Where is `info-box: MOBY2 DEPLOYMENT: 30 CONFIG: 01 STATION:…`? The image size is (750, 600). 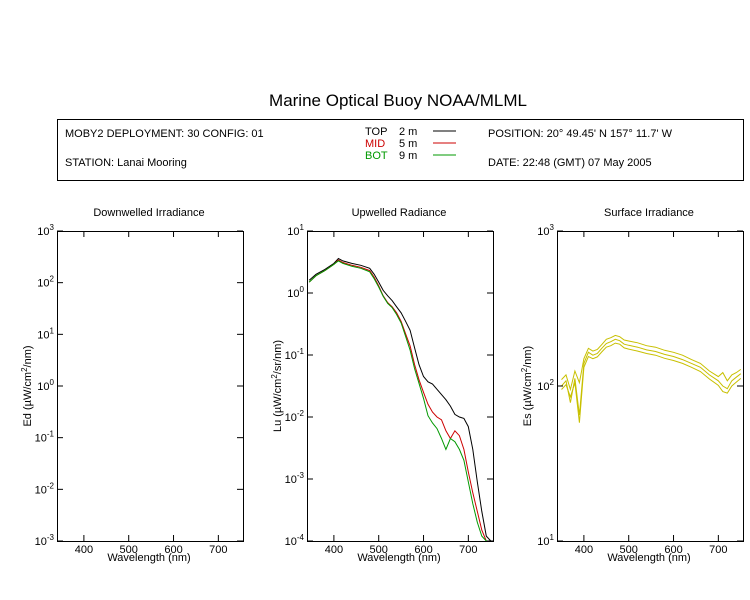
info-box: MOBY2 DEPLOYMENT: 30 CONFIG: 01 STATION:… is located at coordinates (400, 150).